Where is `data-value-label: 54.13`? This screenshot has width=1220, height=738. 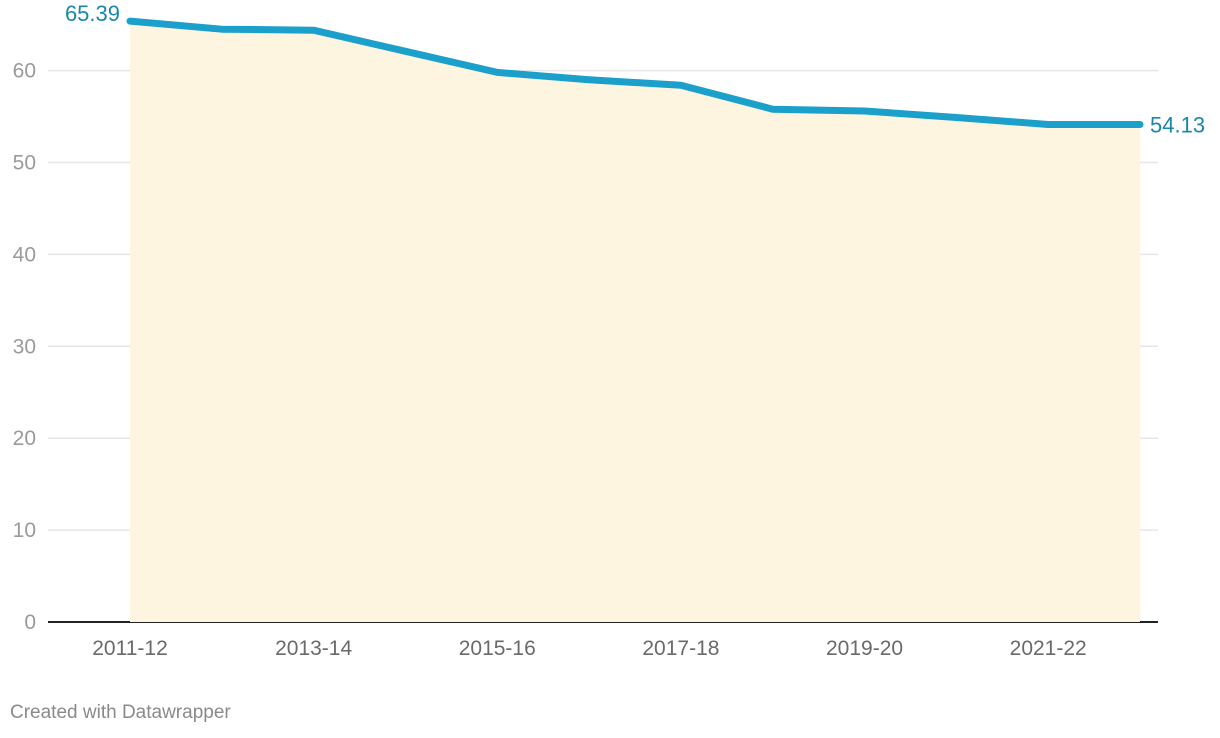 data-value-label: 54.13 is located at coordinates (1177, 125).